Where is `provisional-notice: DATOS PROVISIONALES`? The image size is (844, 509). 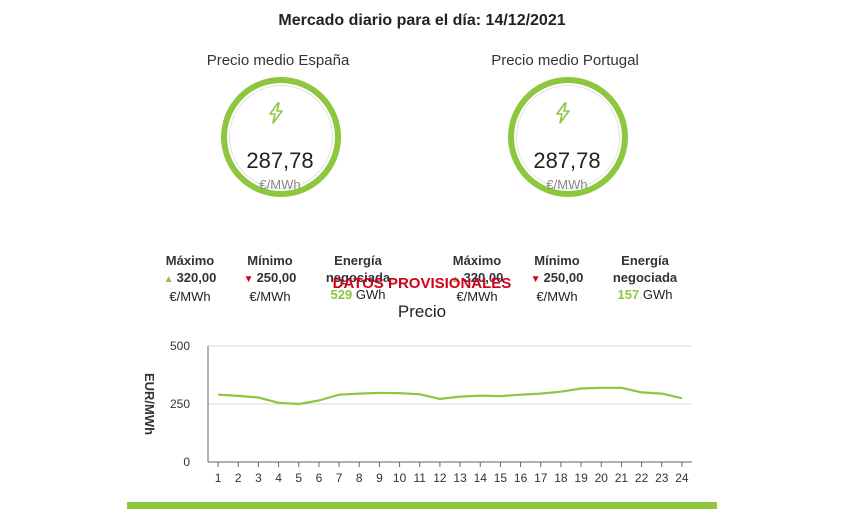 provisional-notice: DATOS PROVISIONALES is located at coordinates (422, 283).